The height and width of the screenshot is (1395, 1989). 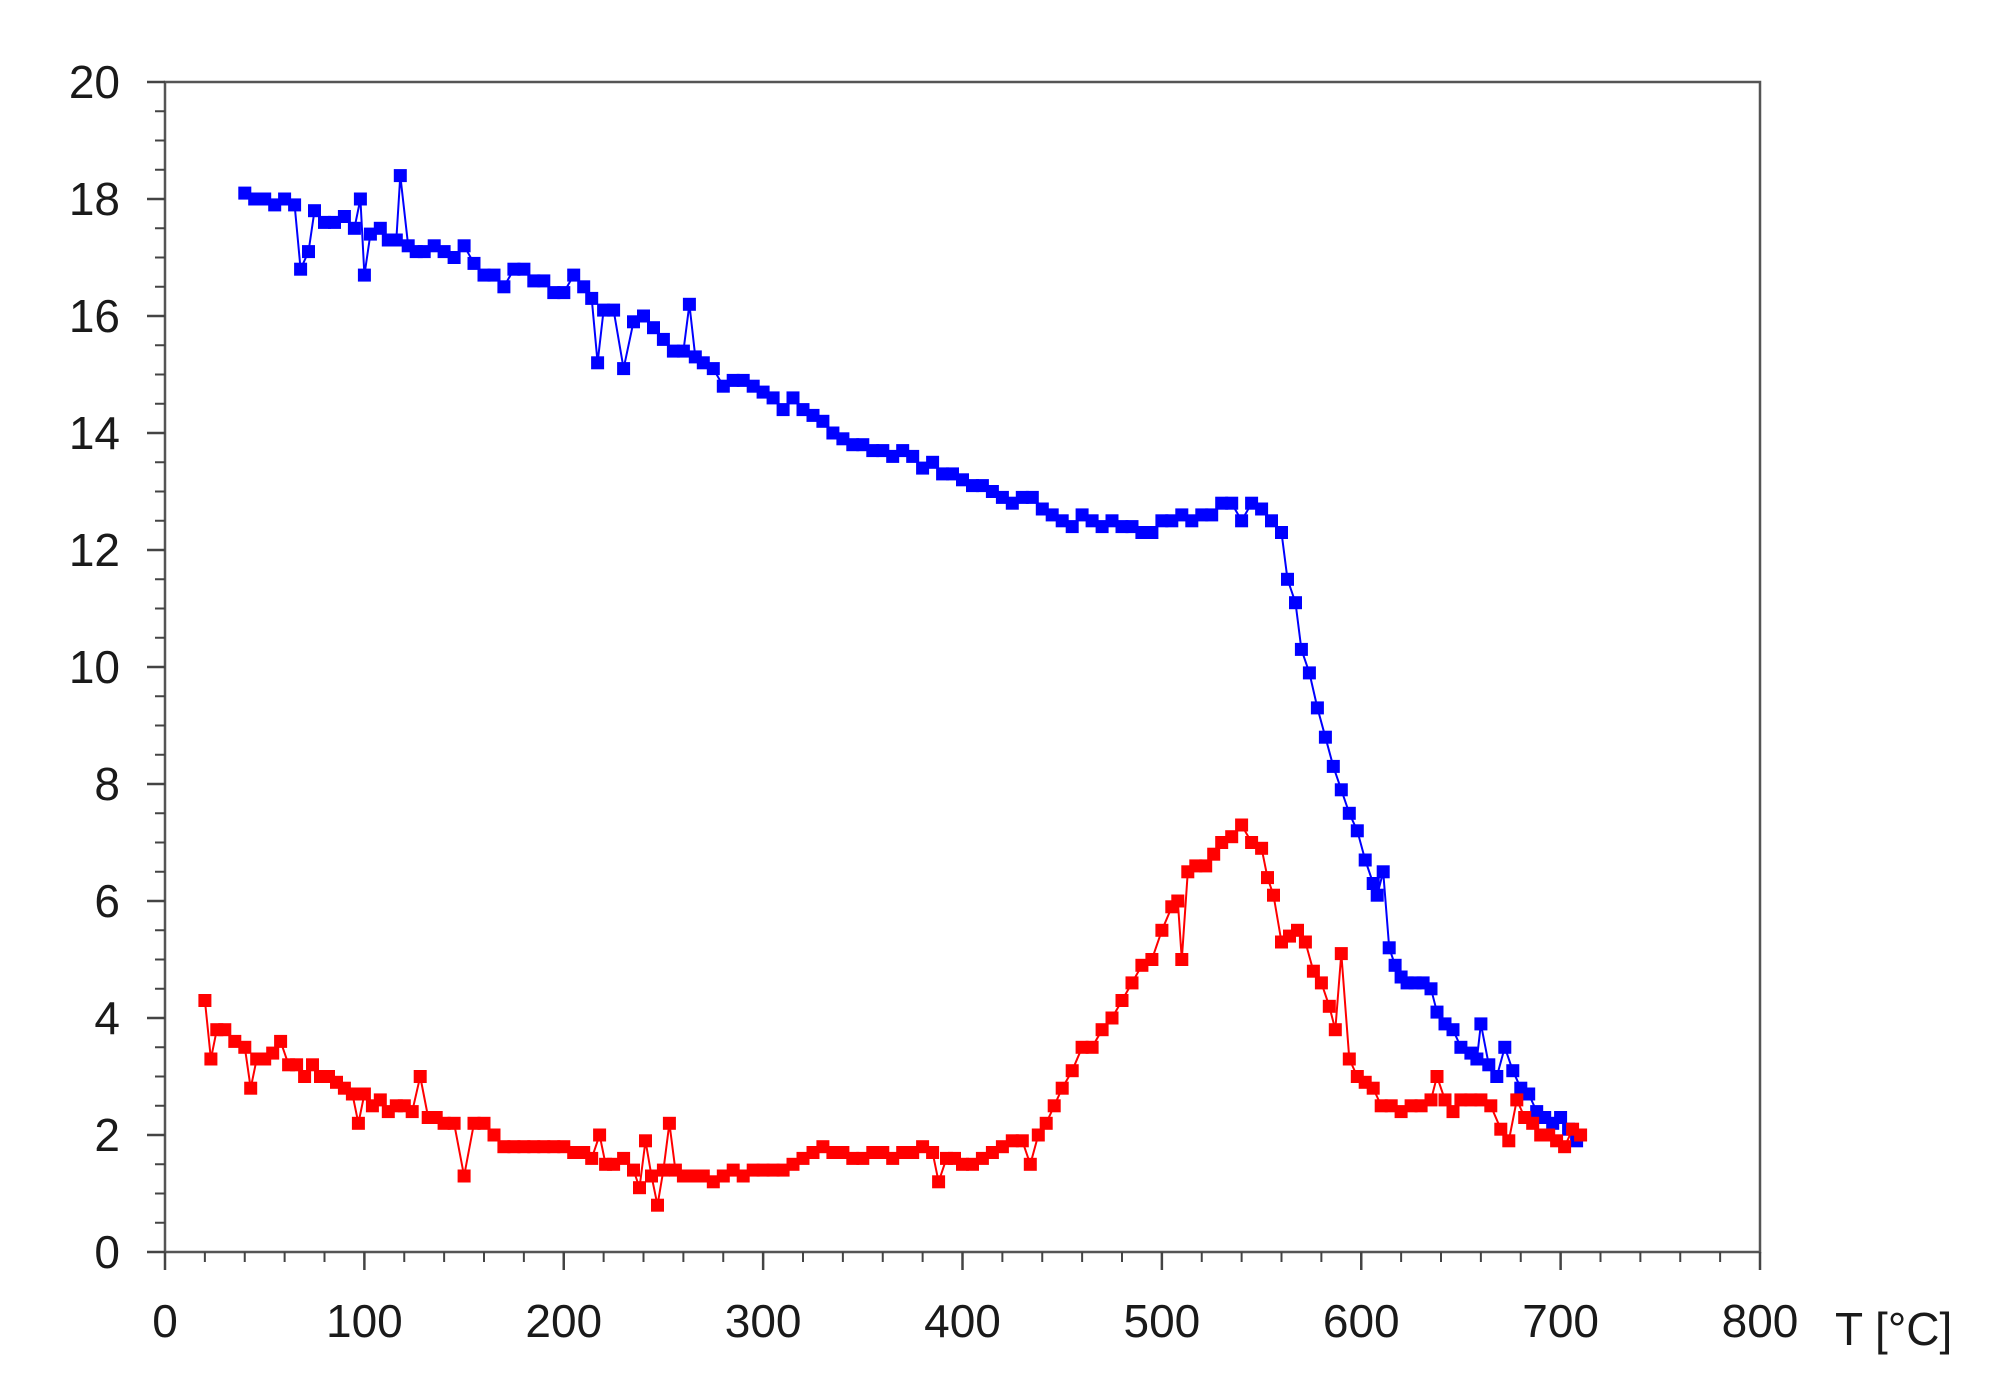 What do you see at coordinates (364, 1321) in the screenshot?
I see `x-tick-label: 100` at bounding box center [364, 1321].